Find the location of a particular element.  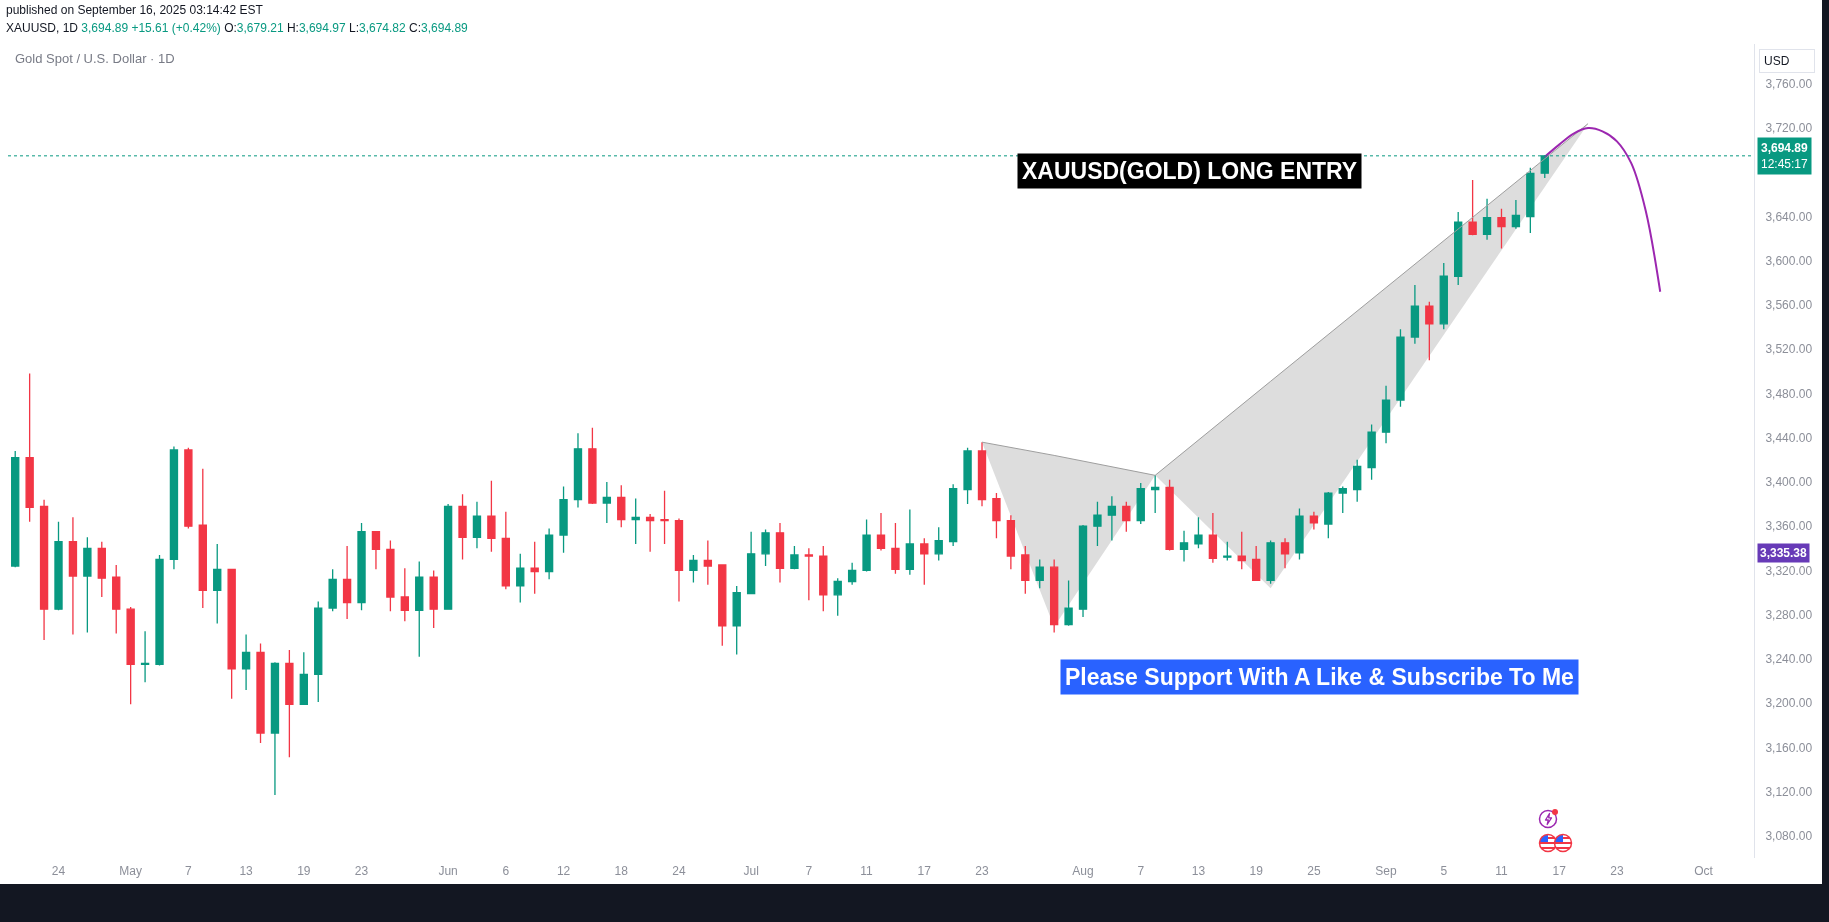

y-tick-label: 3,400.00 is located at coordinates (1789, 482).